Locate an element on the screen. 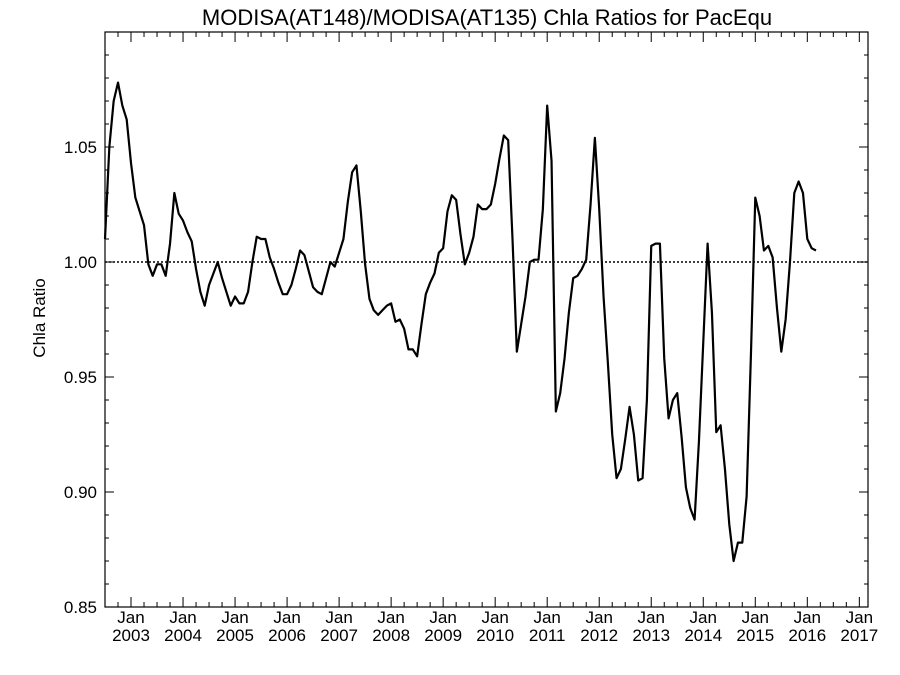 This screenshot has width=900, height=675. x-tick-year-label: 2003 is located at coordinates (131, 635).